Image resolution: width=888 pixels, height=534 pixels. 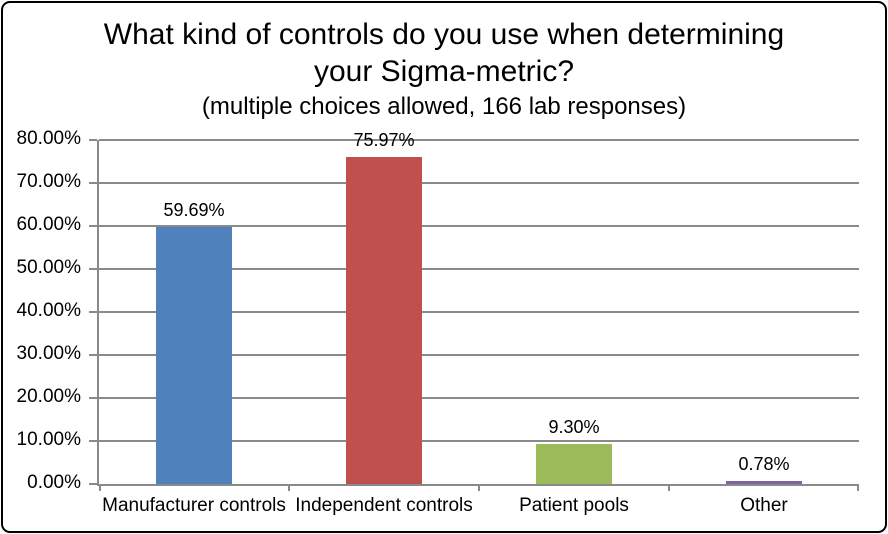 I want to click on y-axis-tick-label: 0.00%, so click(x=54, y=482).